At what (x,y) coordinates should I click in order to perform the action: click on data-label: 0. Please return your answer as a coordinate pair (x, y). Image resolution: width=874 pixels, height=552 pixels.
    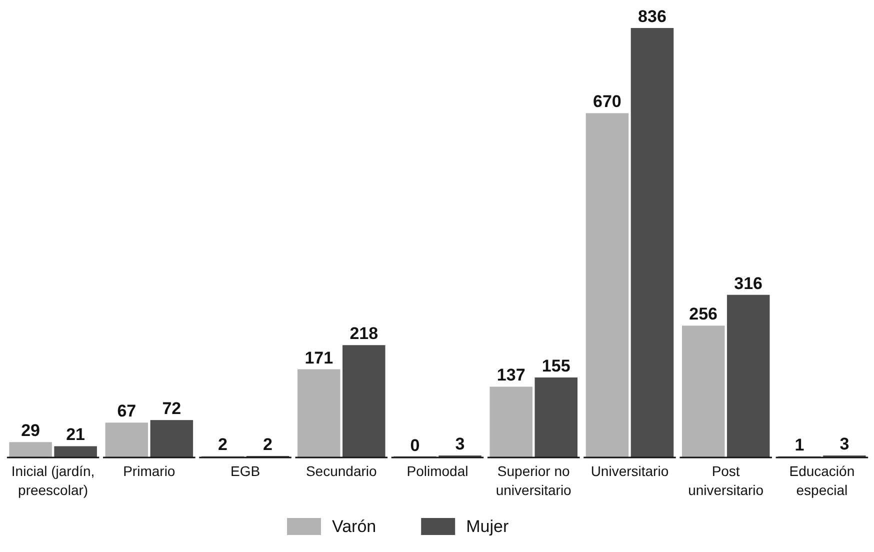
    Looking at the image, I should click on (415, 445).